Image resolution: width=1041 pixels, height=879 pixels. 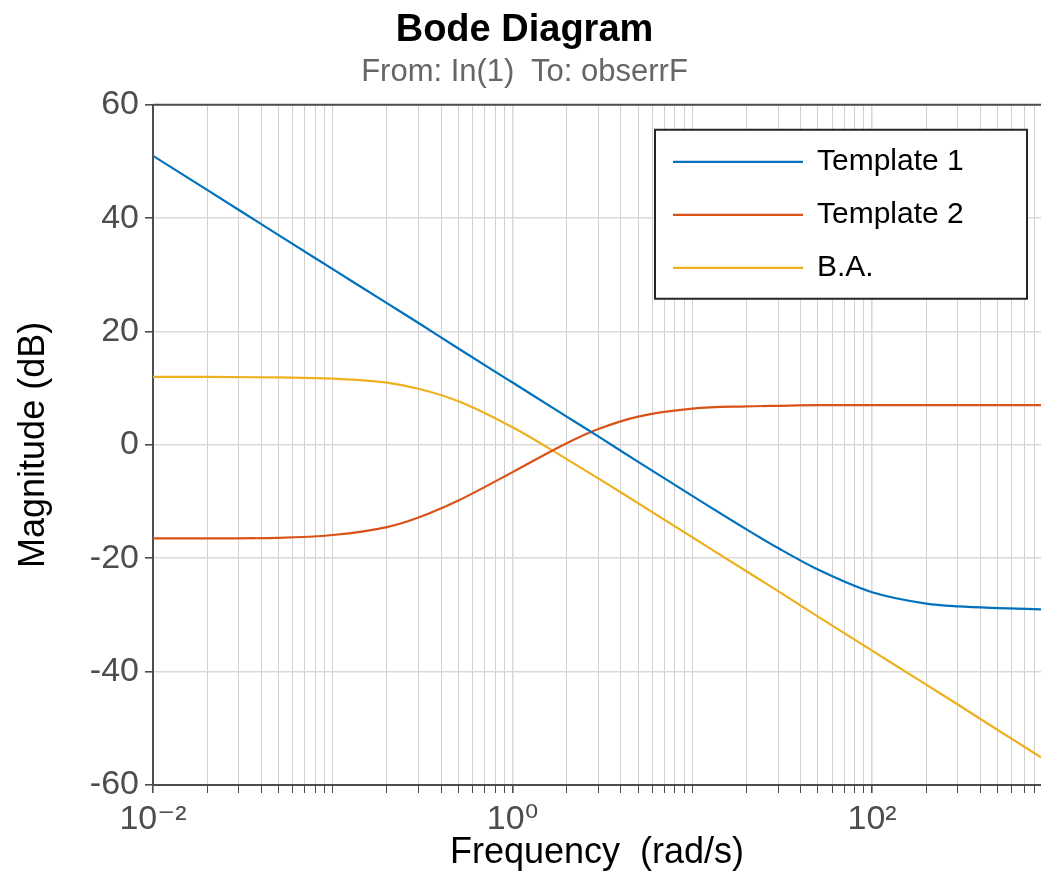 What do you see at coordinates (872, 816) in the screenshot?
I see `x-tick-label: 10²` at bounding box center [872, 816].